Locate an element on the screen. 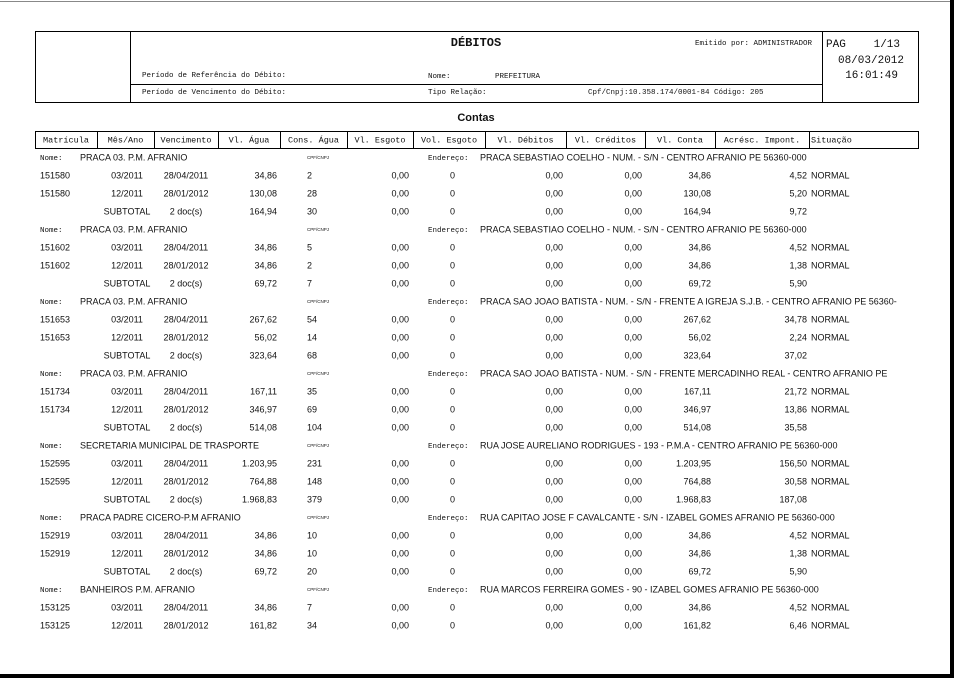  cell: 34,78 is located at coordinates (795, 319).